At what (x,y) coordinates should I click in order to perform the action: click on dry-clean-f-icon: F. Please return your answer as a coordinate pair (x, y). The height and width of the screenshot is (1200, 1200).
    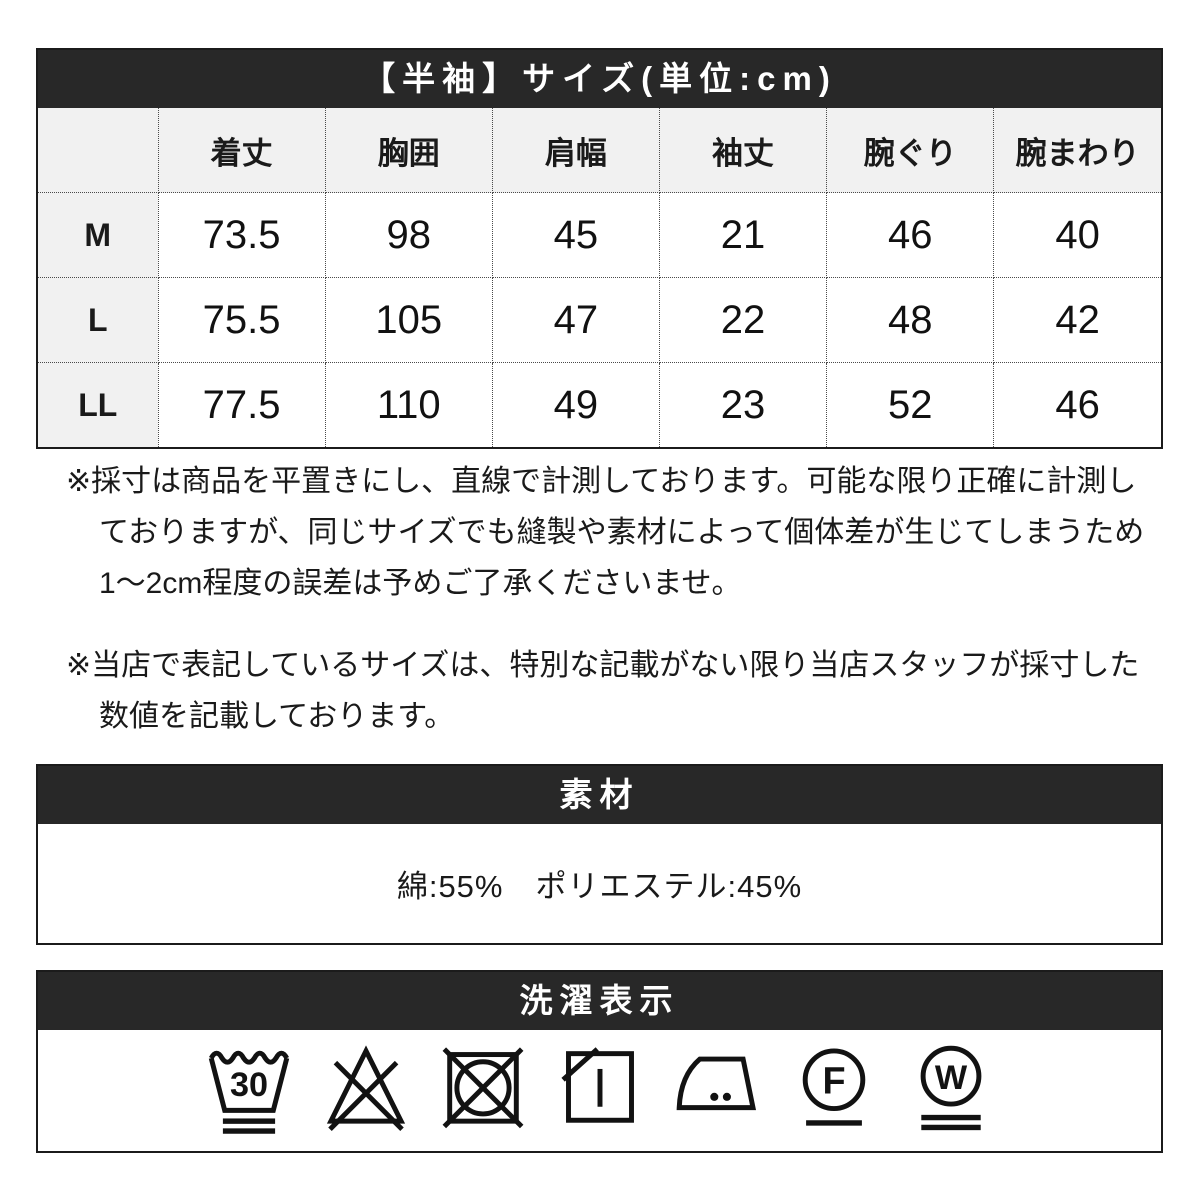
    Looking at the image, I should click on (833, 1086).